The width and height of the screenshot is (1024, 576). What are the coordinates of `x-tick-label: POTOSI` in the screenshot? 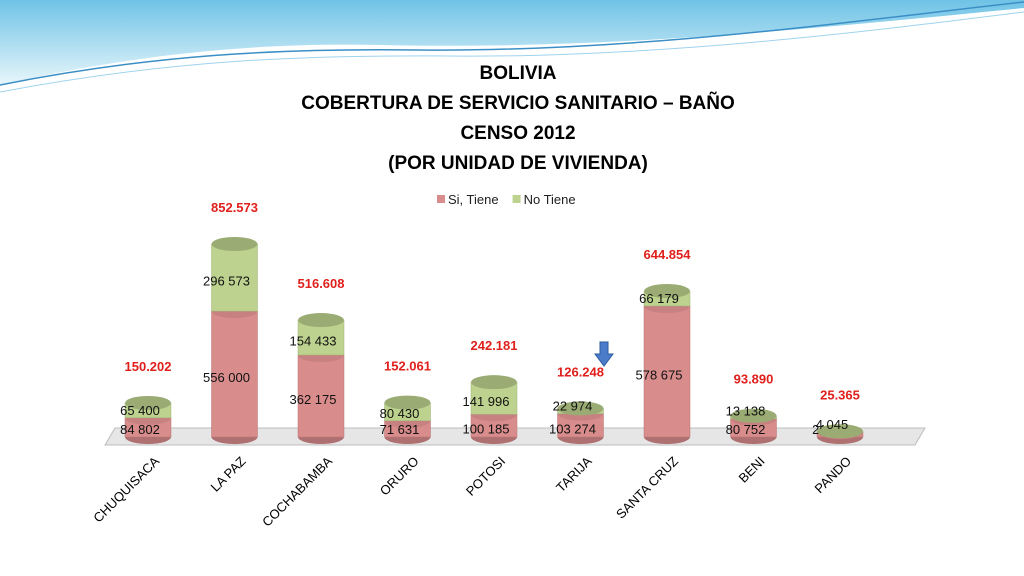 It's located at (485, 476).